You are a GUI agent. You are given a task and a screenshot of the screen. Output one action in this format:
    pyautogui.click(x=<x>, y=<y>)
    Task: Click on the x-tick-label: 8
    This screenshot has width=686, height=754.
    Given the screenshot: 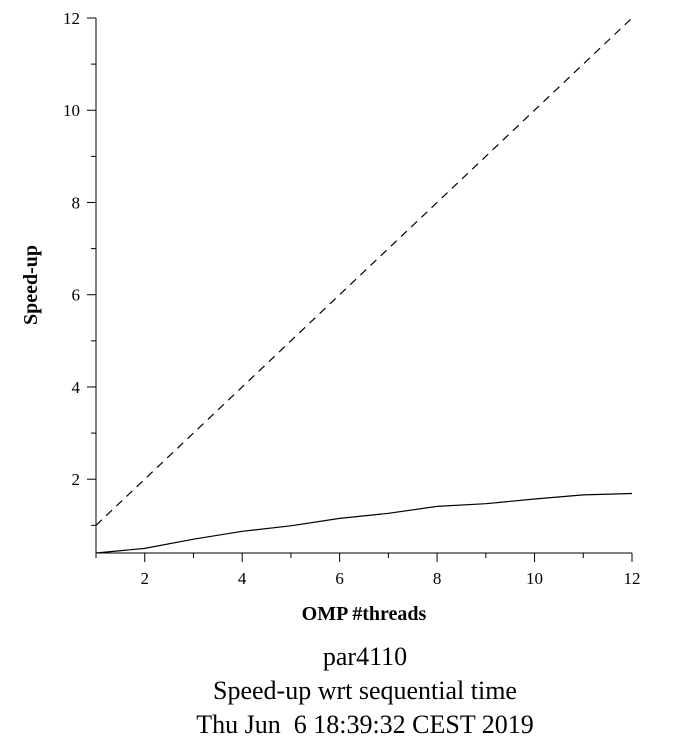 What is the action you would take?
    pyautogui.click(x=437, y=578)
    